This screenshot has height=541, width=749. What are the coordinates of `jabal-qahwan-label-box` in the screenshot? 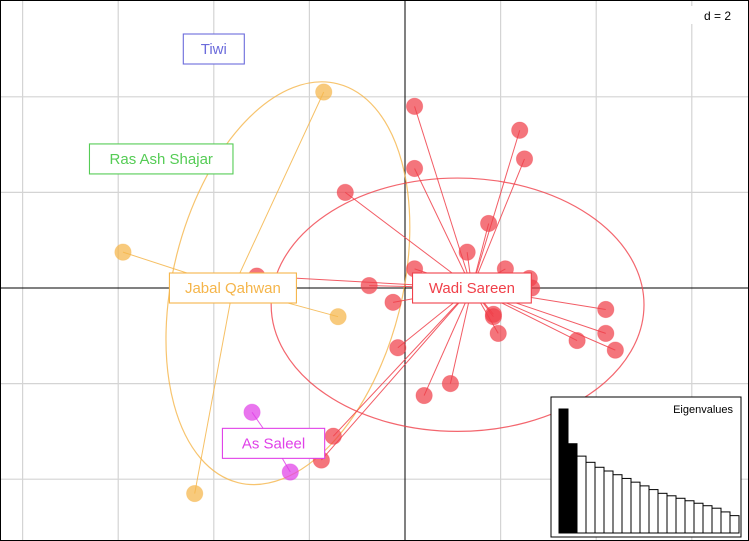 It's located at (232, 288).